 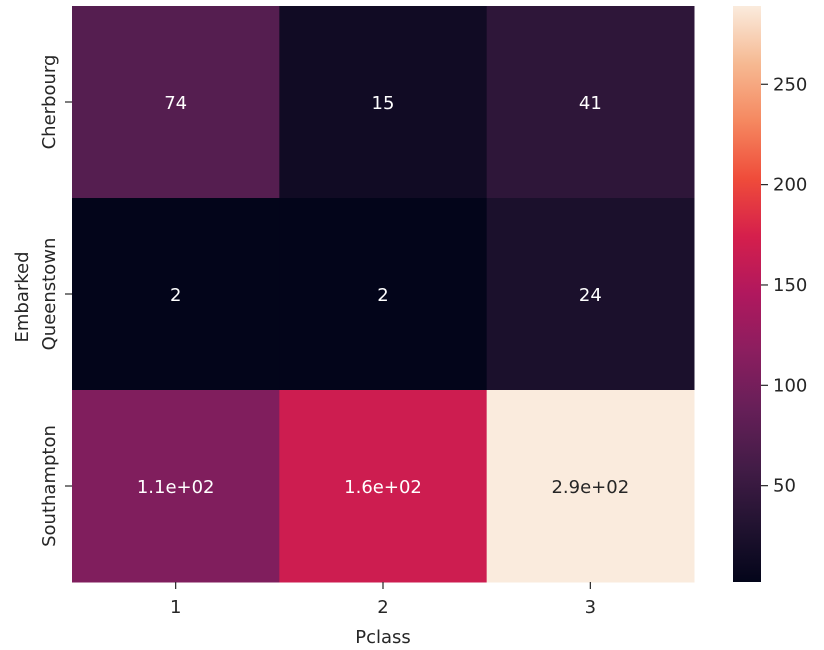 What do you see at coordinates (49, 294) in the screenshot?
I see `y-tick-label: Queenstown` at bounding box center [49, 294].